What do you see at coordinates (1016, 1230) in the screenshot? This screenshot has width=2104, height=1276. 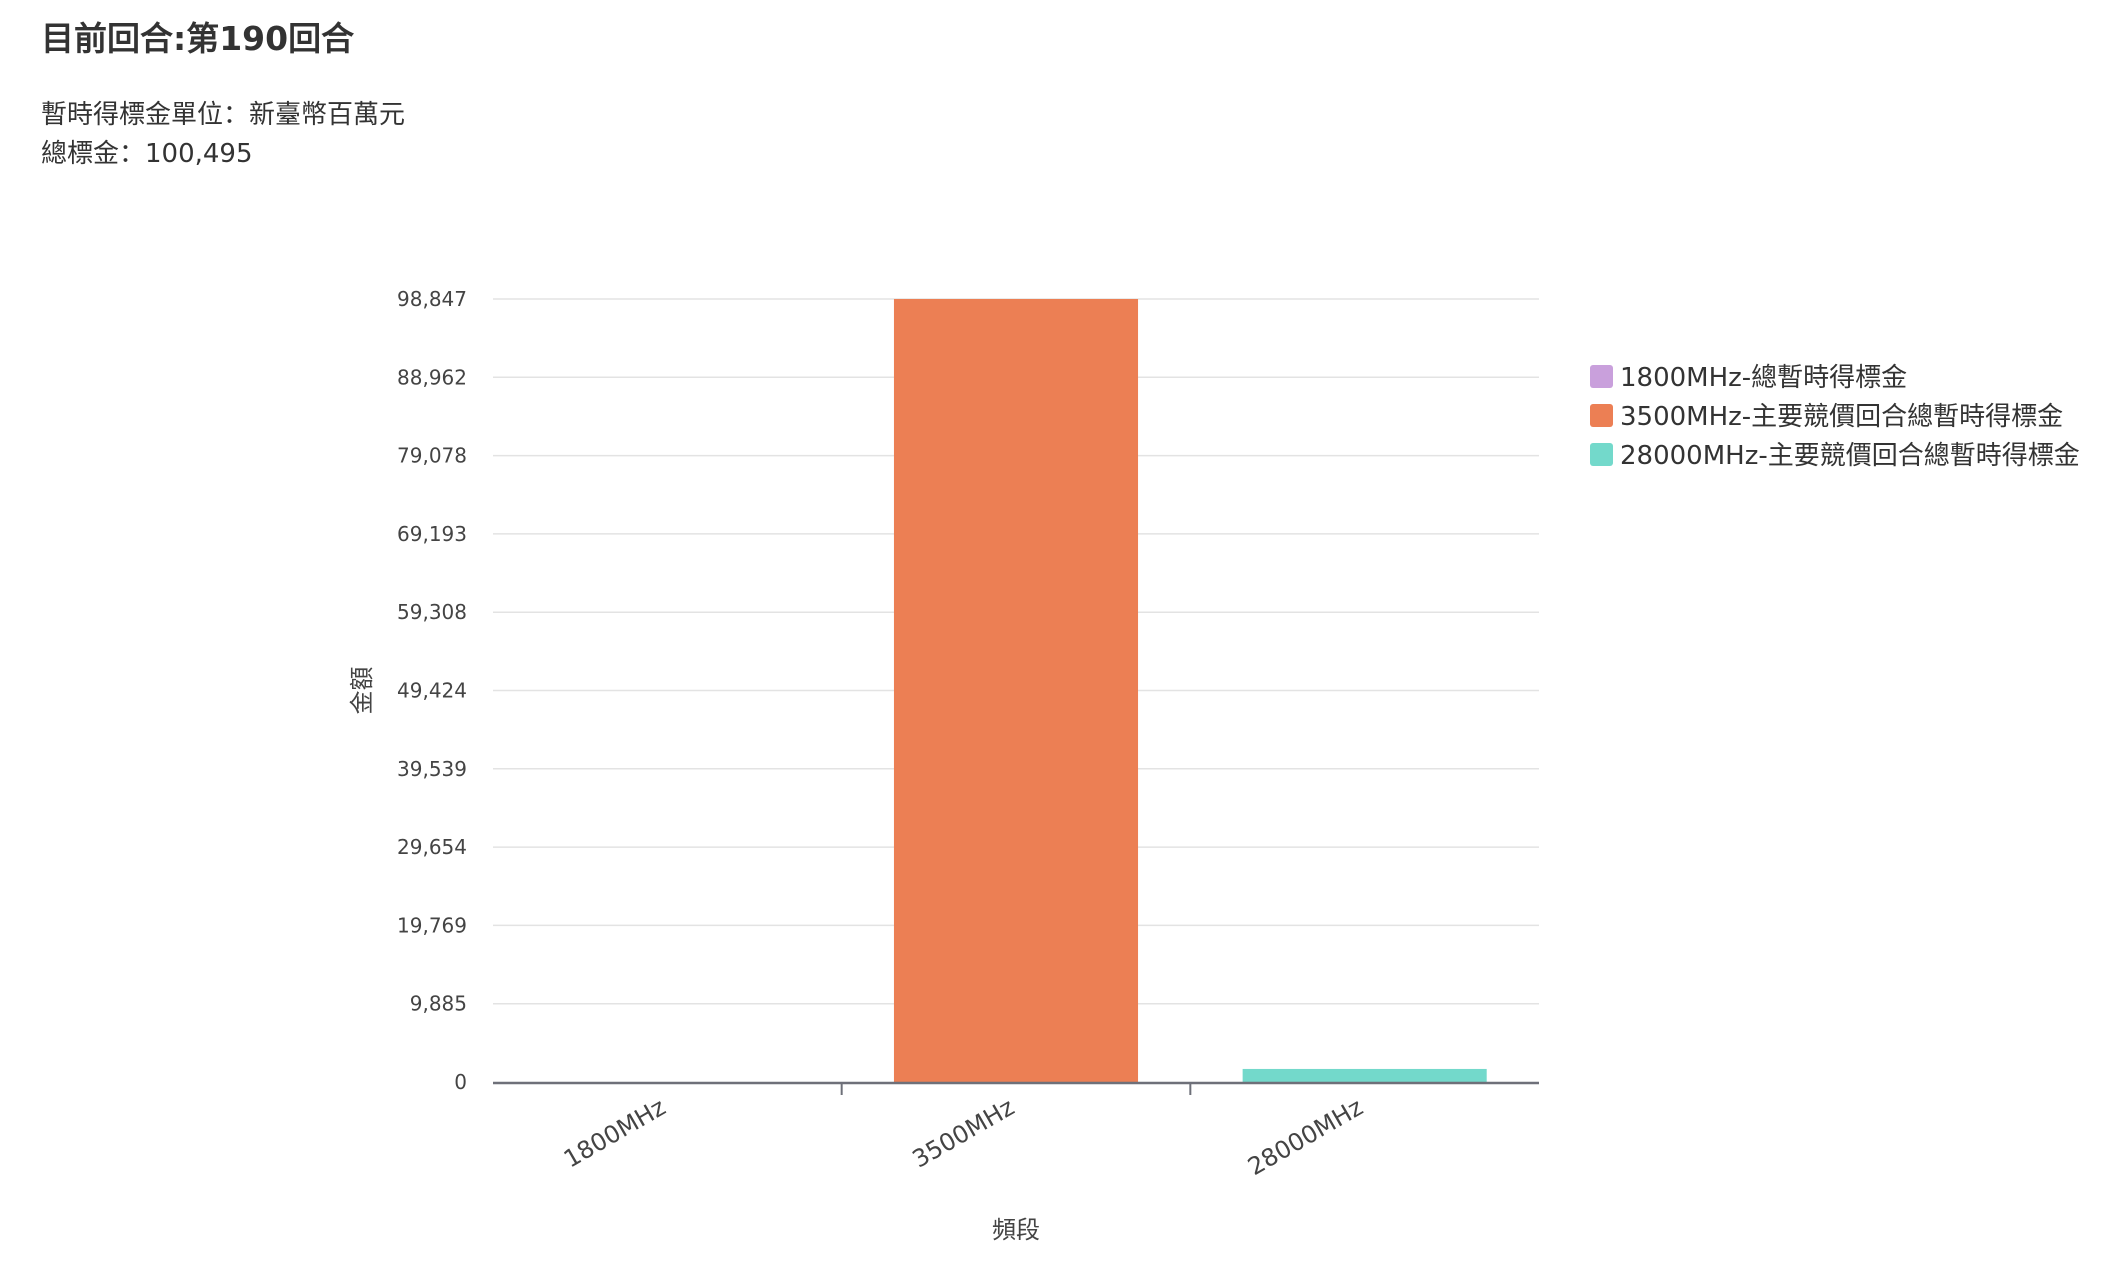 I see `x-axis-title: 頻段` at bounding box center [1016, 1230].